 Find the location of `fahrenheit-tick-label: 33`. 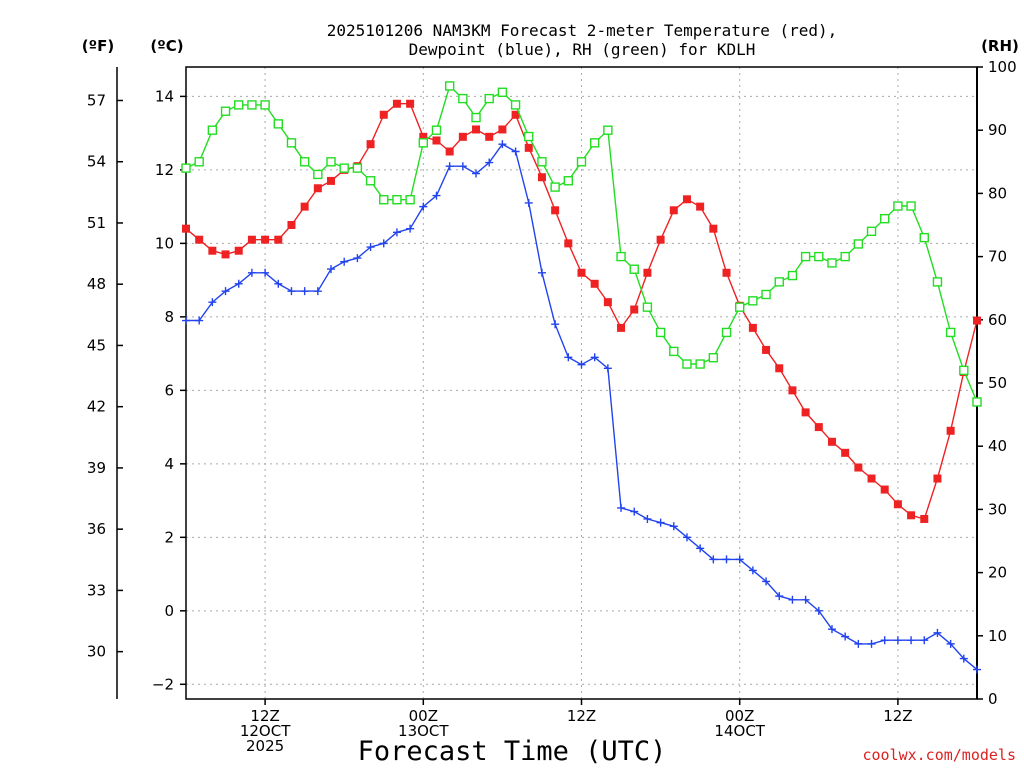

fahrenheit-tick-label: 33 is located at coordinates (96, 590).